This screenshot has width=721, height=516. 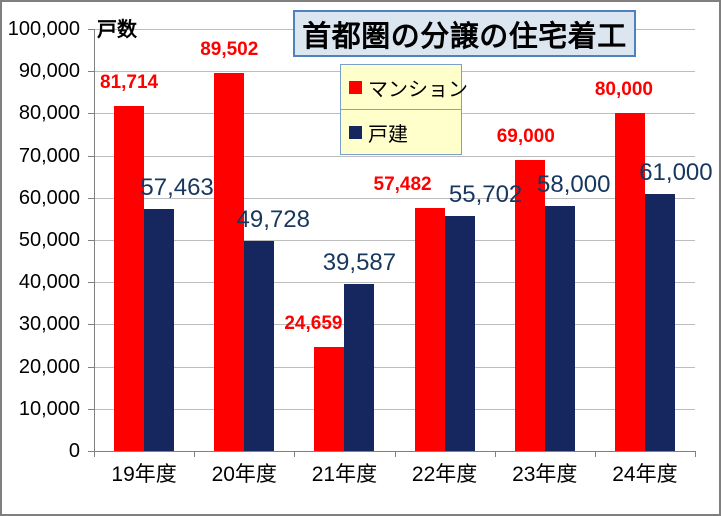 What do you see at coordinates (74, 451) in the screenshot?
I see `y-axis-tick-label: 0` at bounding box center [74, 451].